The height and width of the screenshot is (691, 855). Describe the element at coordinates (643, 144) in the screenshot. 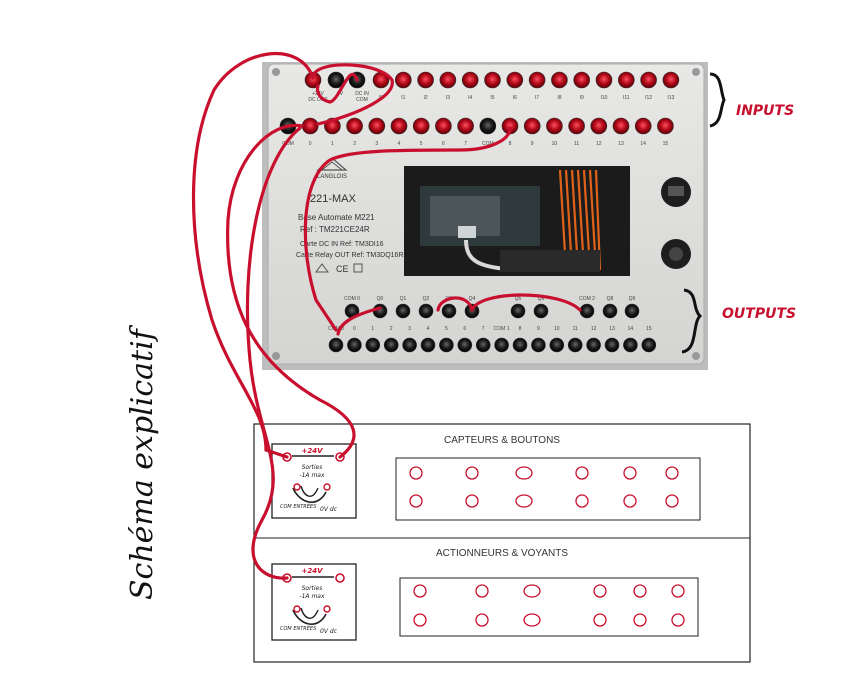

I see `jack-label: 14` at that location.